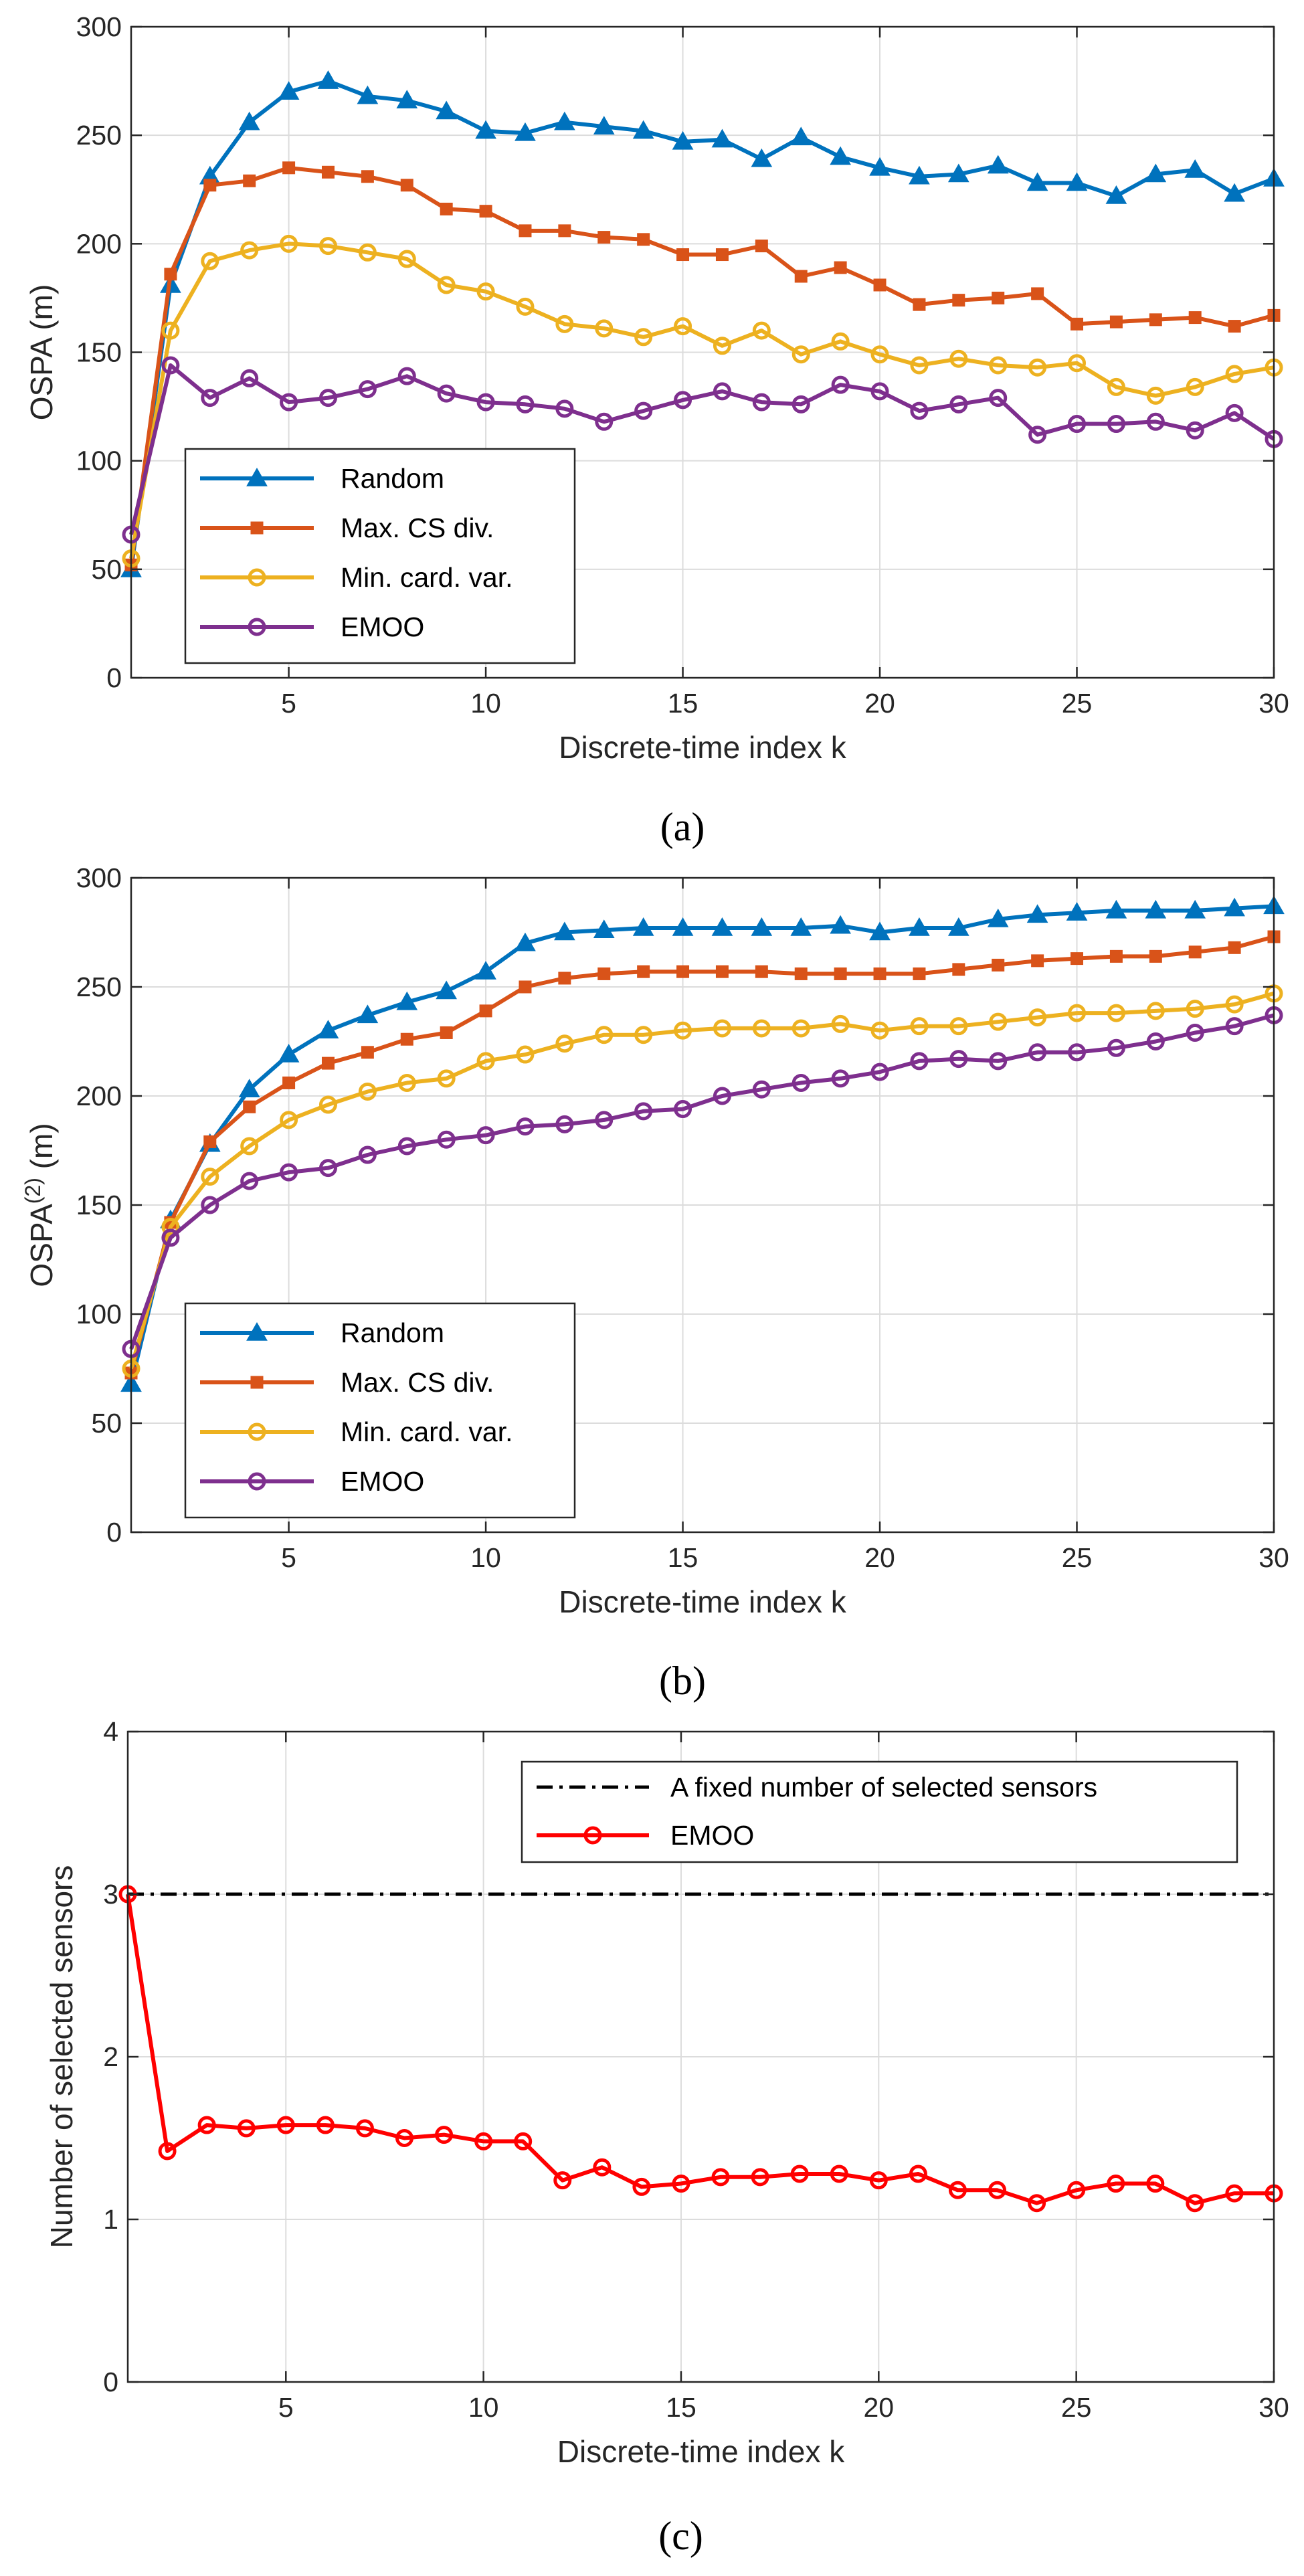 This screenshot has height=2576, width=1304. Describe the element at coordinates (110, 1731) in the screenshot. I see `y-tick-label: 4` at that location.